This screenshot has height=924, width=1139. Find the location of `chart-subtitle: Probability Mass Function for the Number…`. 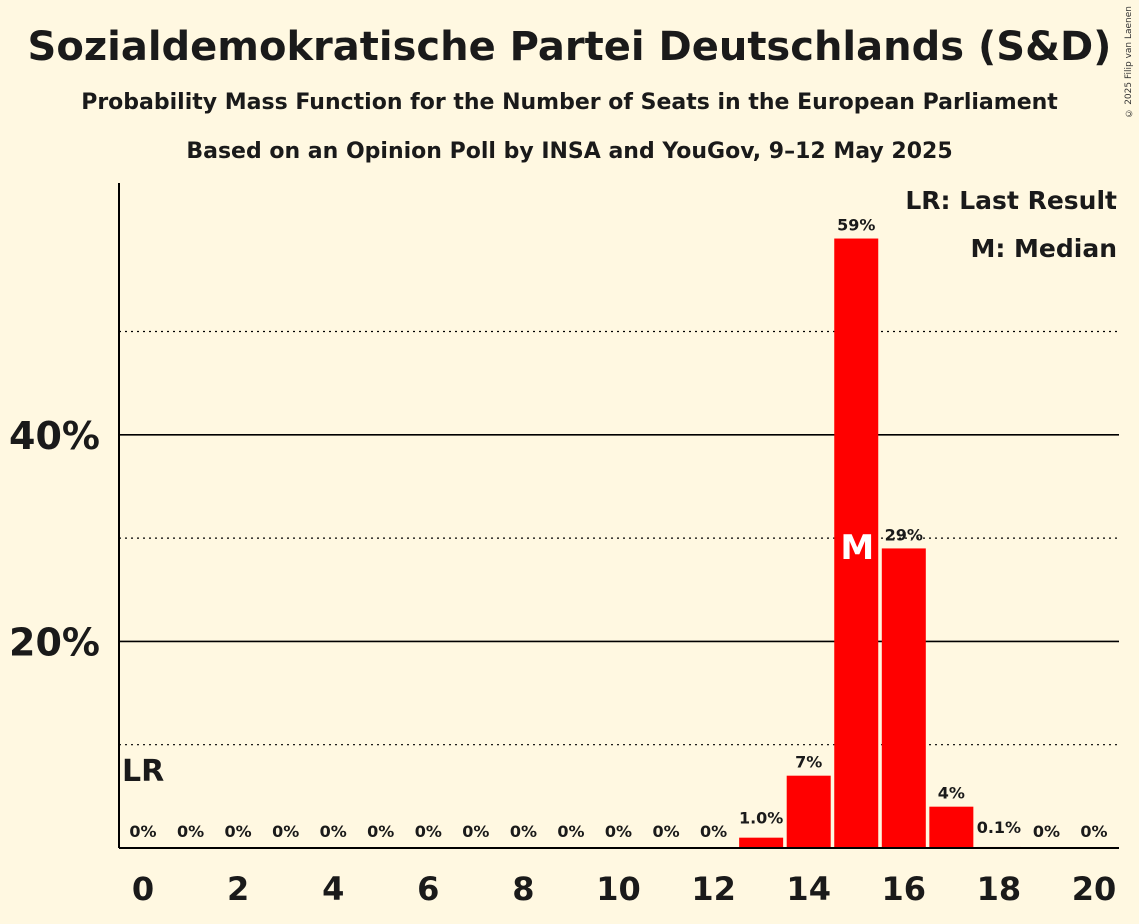

chart-subtitle: Probability Mass Function for the Number… is located at coordinates (569, 102).